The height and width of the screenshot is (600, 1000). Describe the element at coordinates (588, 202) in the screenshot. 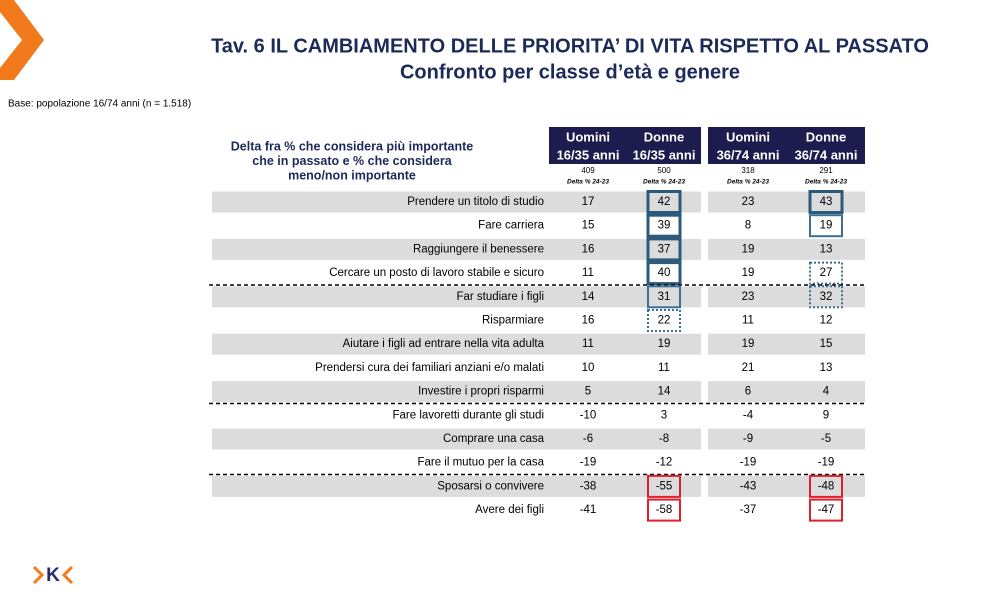

I see `cell-value: 17` at that location.